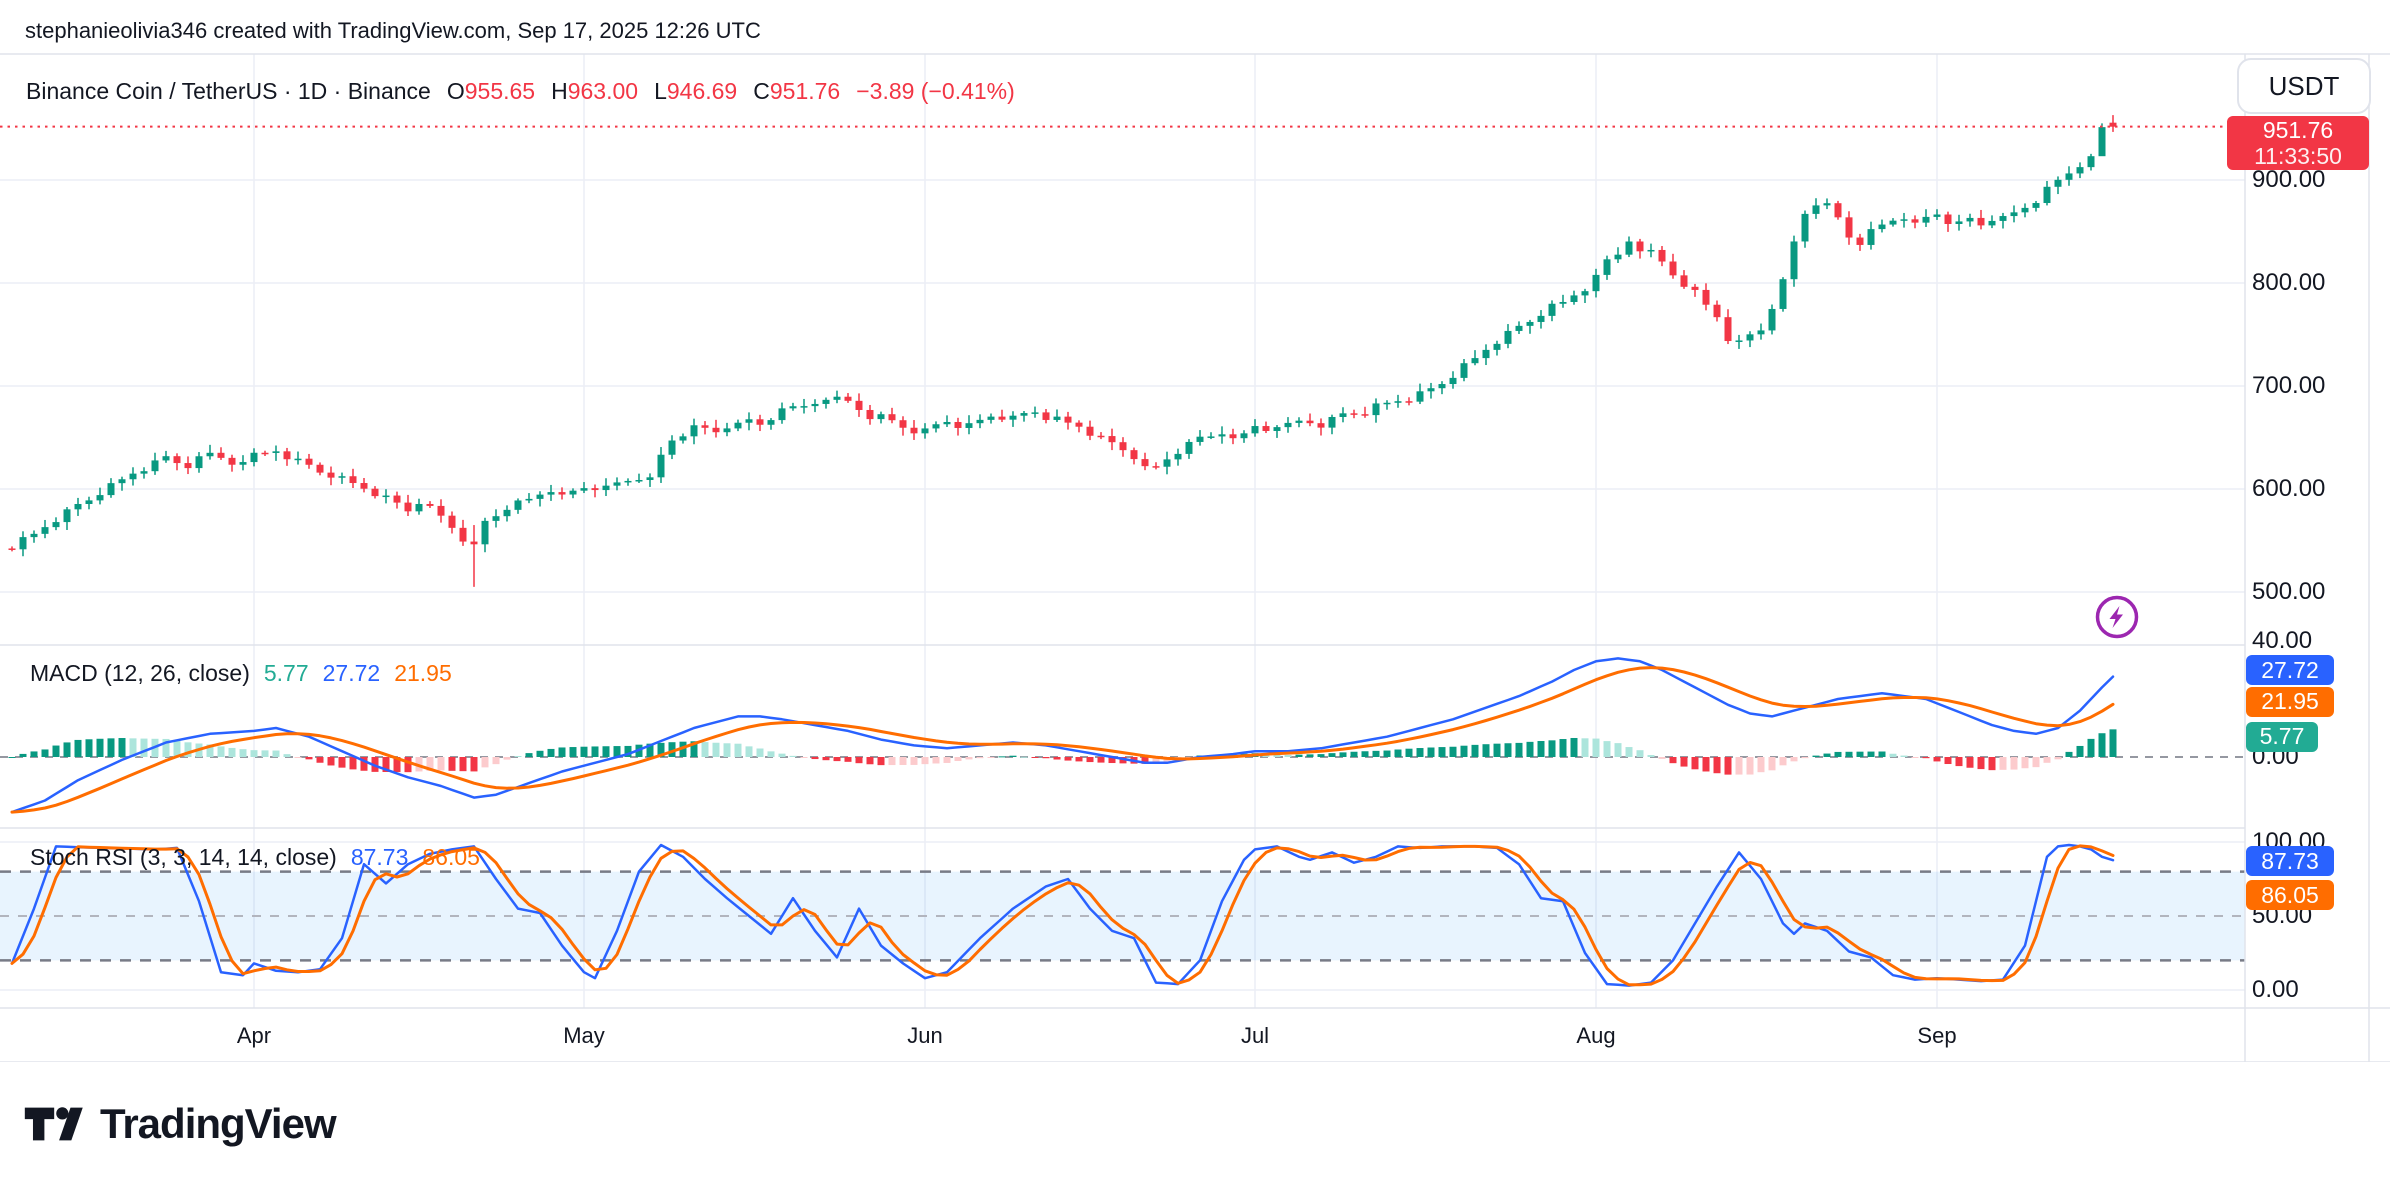 This screenshot has height=1184, width=2390. I want to click on time-axis-label: Jun, so click(924, 1035).